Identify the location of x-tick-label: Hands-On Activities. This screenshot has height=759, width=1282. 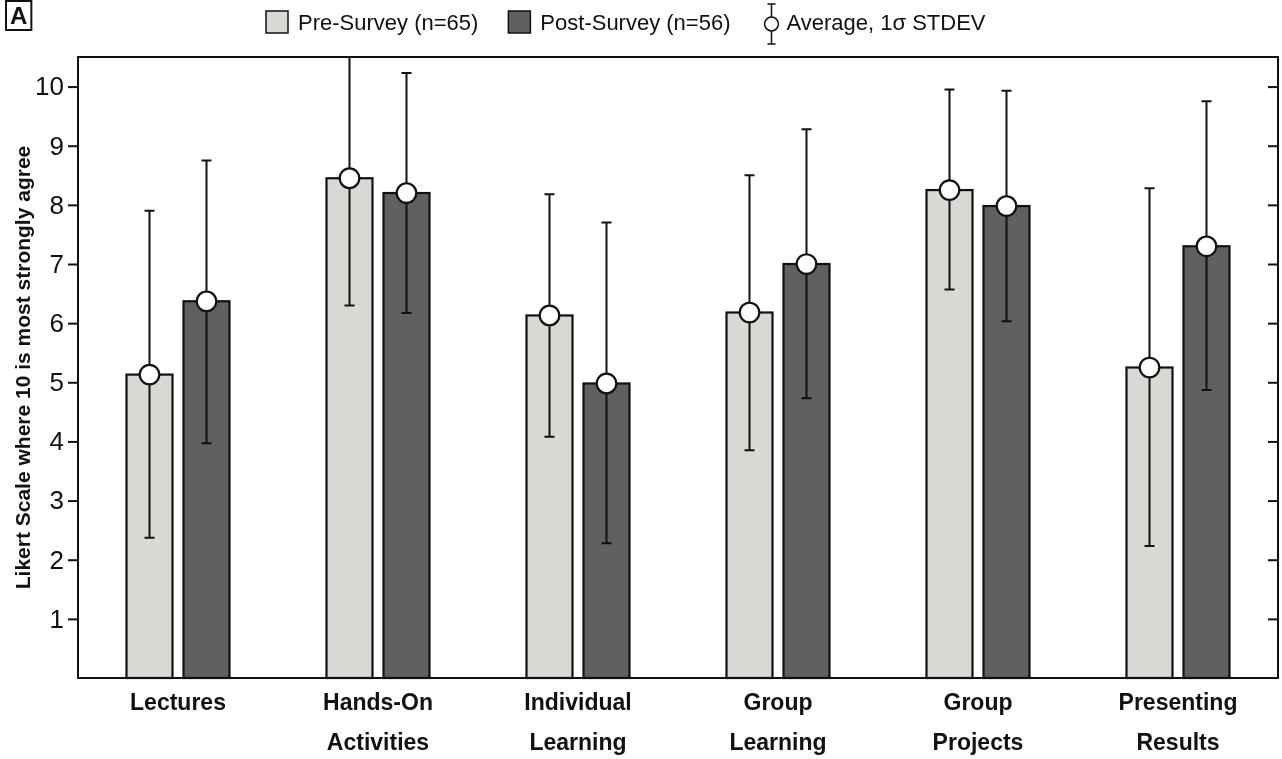
(378, 722).